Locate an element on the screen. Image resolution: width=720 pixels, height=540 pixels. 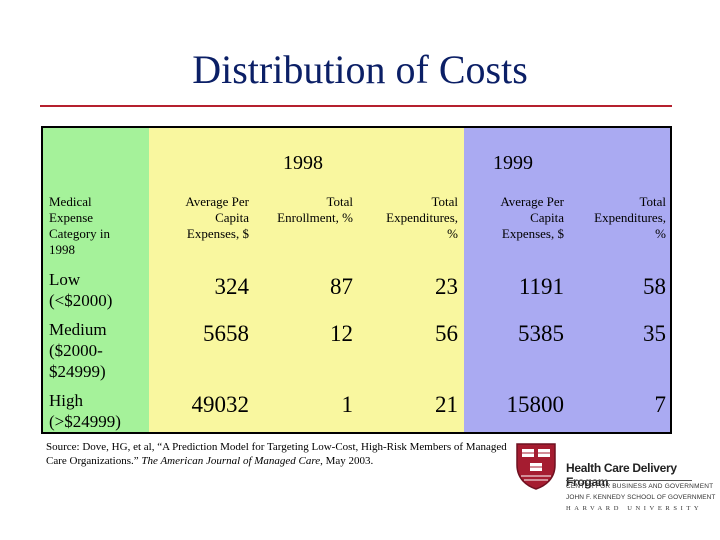
cell-high-avg-1999: 15800 is located at coordinates (535, 404).